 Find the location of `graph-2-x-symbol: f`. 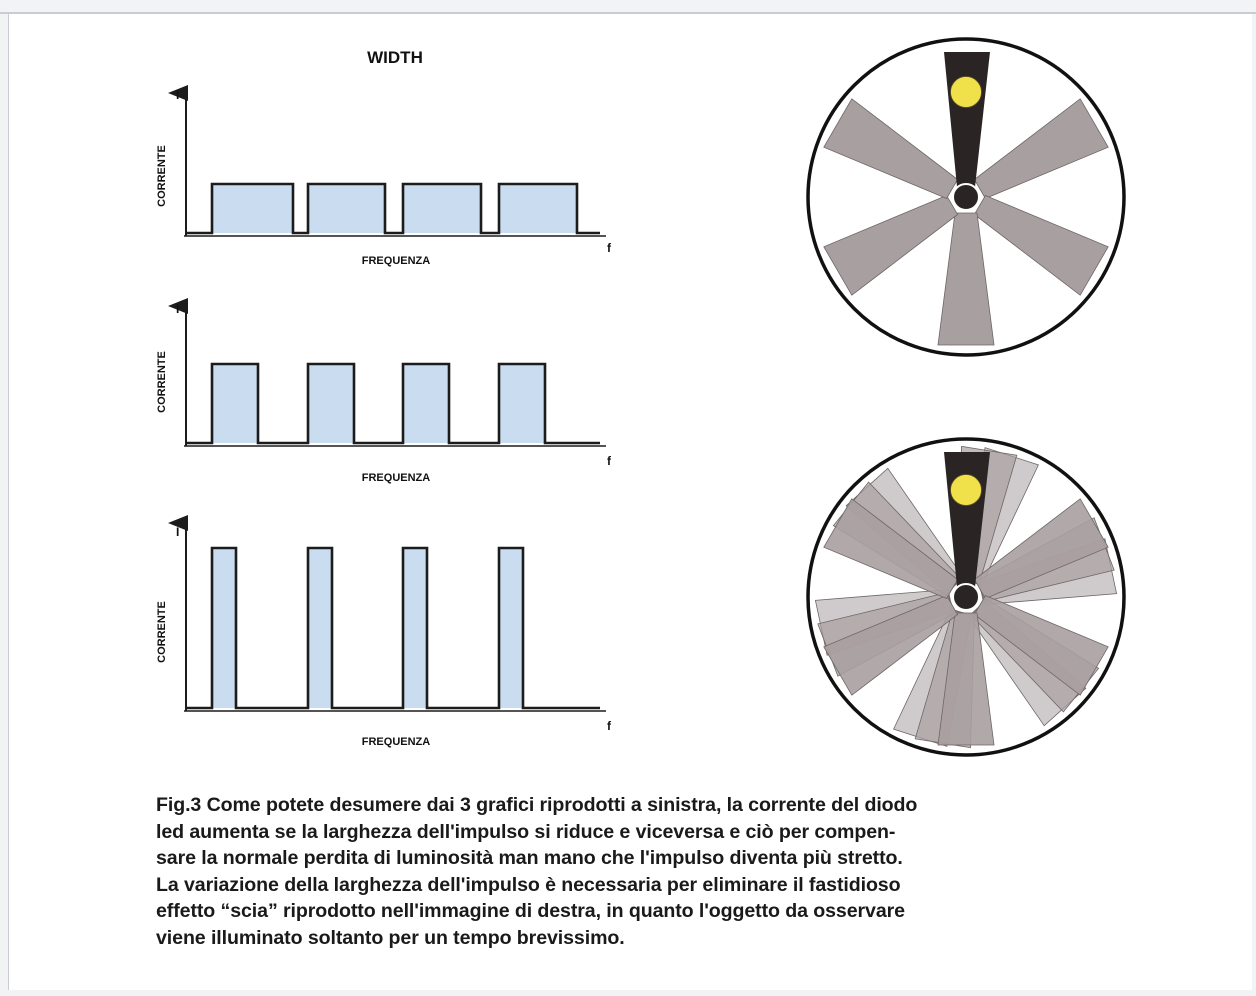

graph-2-x-symbol: f is located at coordinates (609, 461).